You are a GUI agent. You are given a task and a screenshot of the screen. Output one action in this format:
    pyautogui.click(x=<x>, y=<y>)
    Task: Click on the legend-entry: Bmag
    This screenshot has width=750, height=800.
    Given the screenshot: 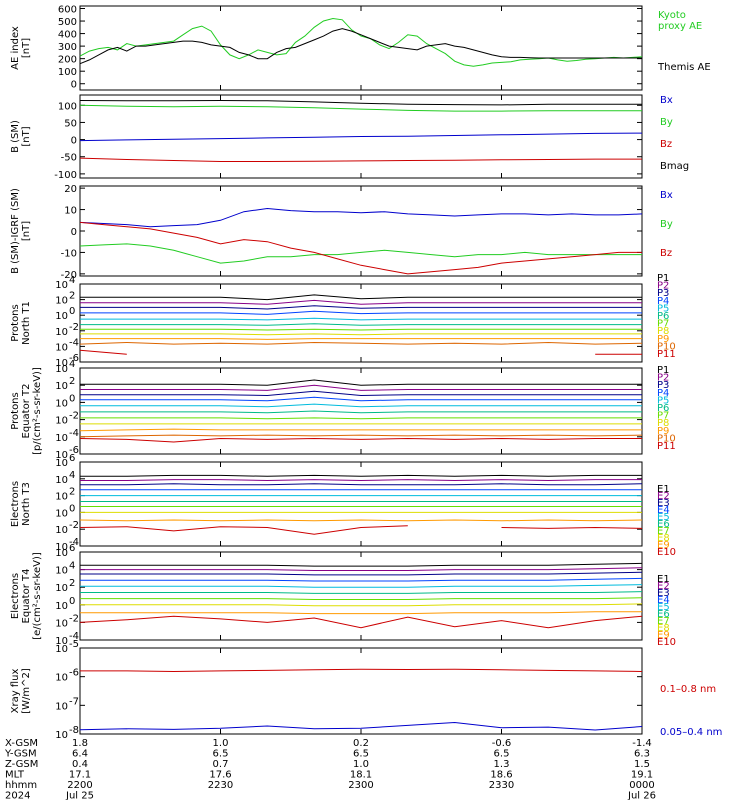 What is the action you would take?
    pyautogui.click(x=674, y=166)
    